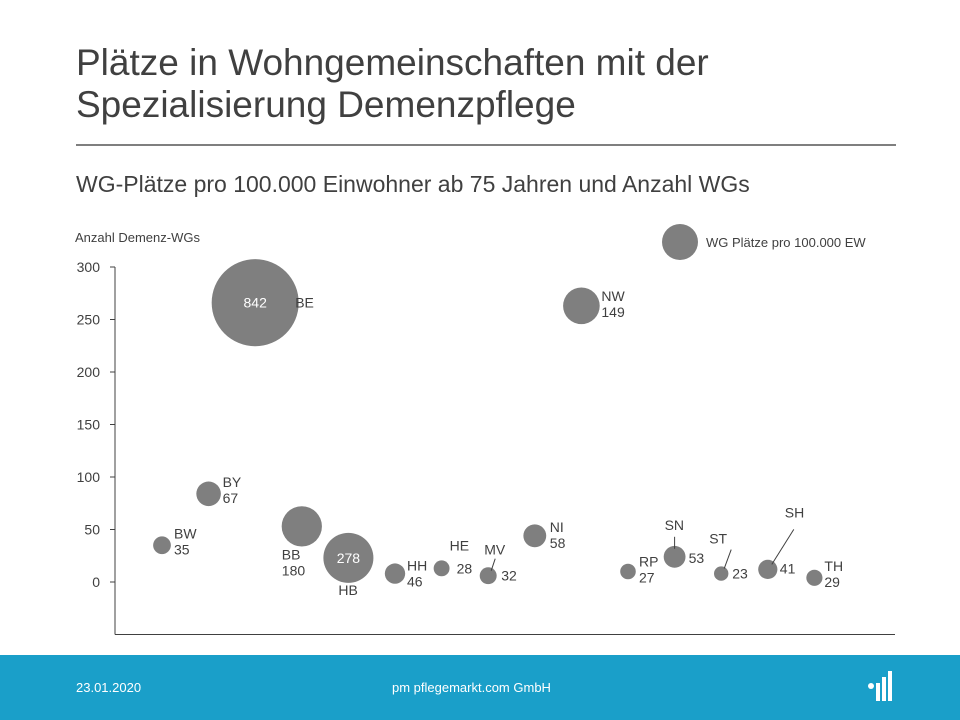  Describe the element at coordinates (89, 267) in the screenshot. I see `y-tick-label: 300` at that location.